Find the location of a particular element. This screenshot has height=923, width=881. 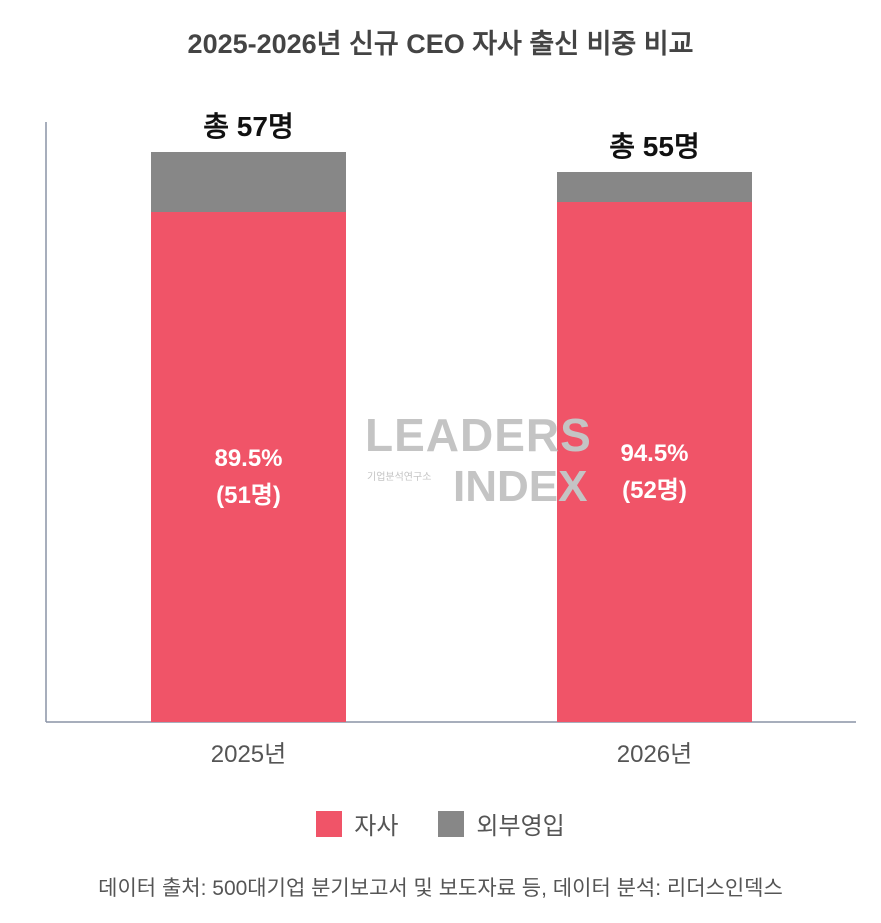

legend: 자사 외부영입 is located at coordinates (440, 823).